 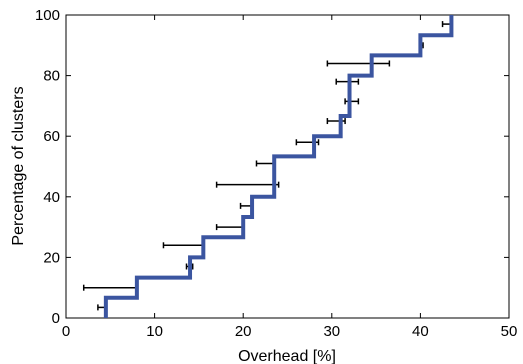 I want to click on y-tick-label: 60, so click(x=51, y=136).